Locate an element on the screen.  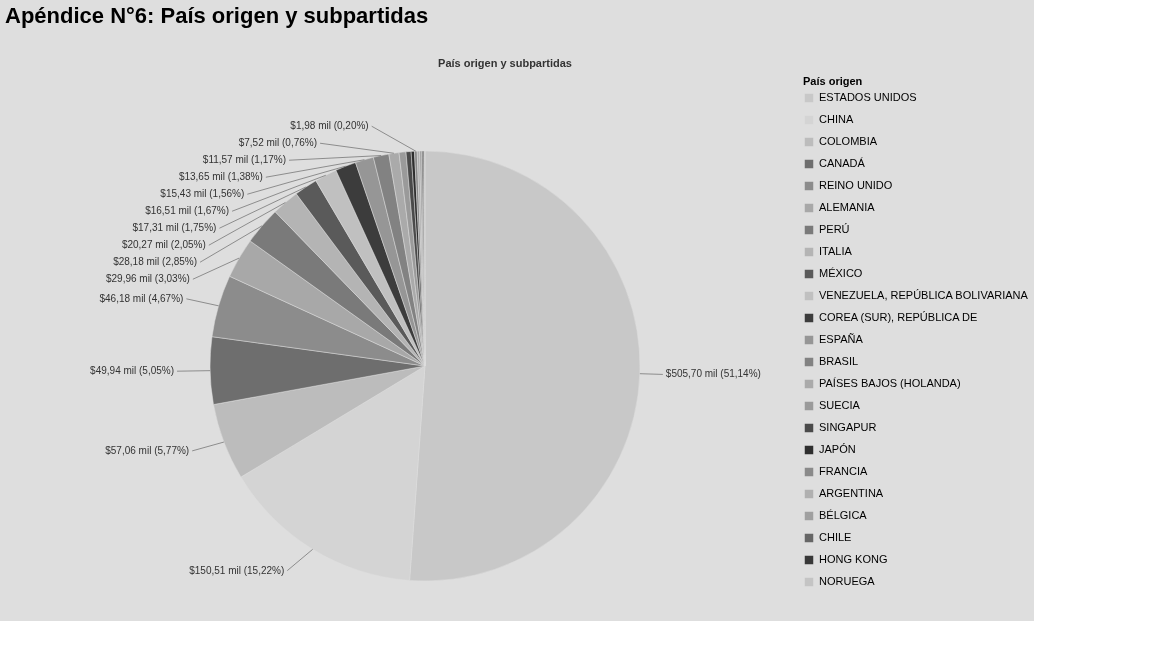
data-label: $11,57 mil (1,17%) is located at coordinates (244, 160).